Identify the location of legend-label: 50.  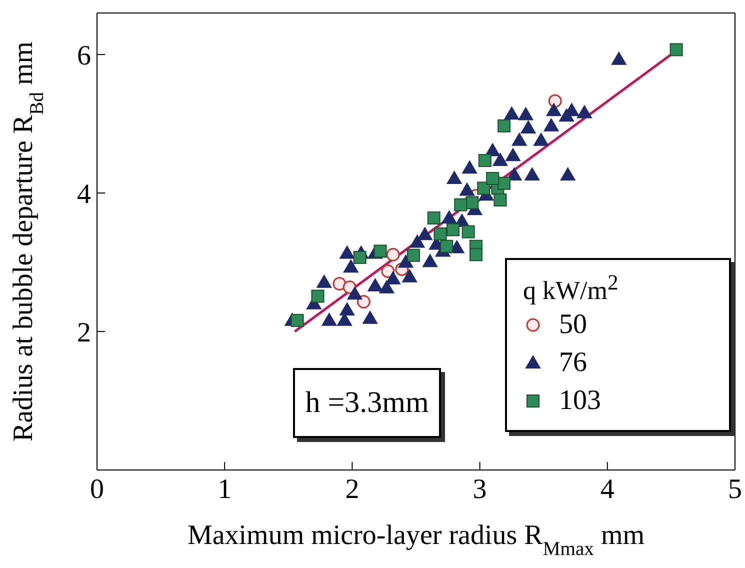
(573, 325).